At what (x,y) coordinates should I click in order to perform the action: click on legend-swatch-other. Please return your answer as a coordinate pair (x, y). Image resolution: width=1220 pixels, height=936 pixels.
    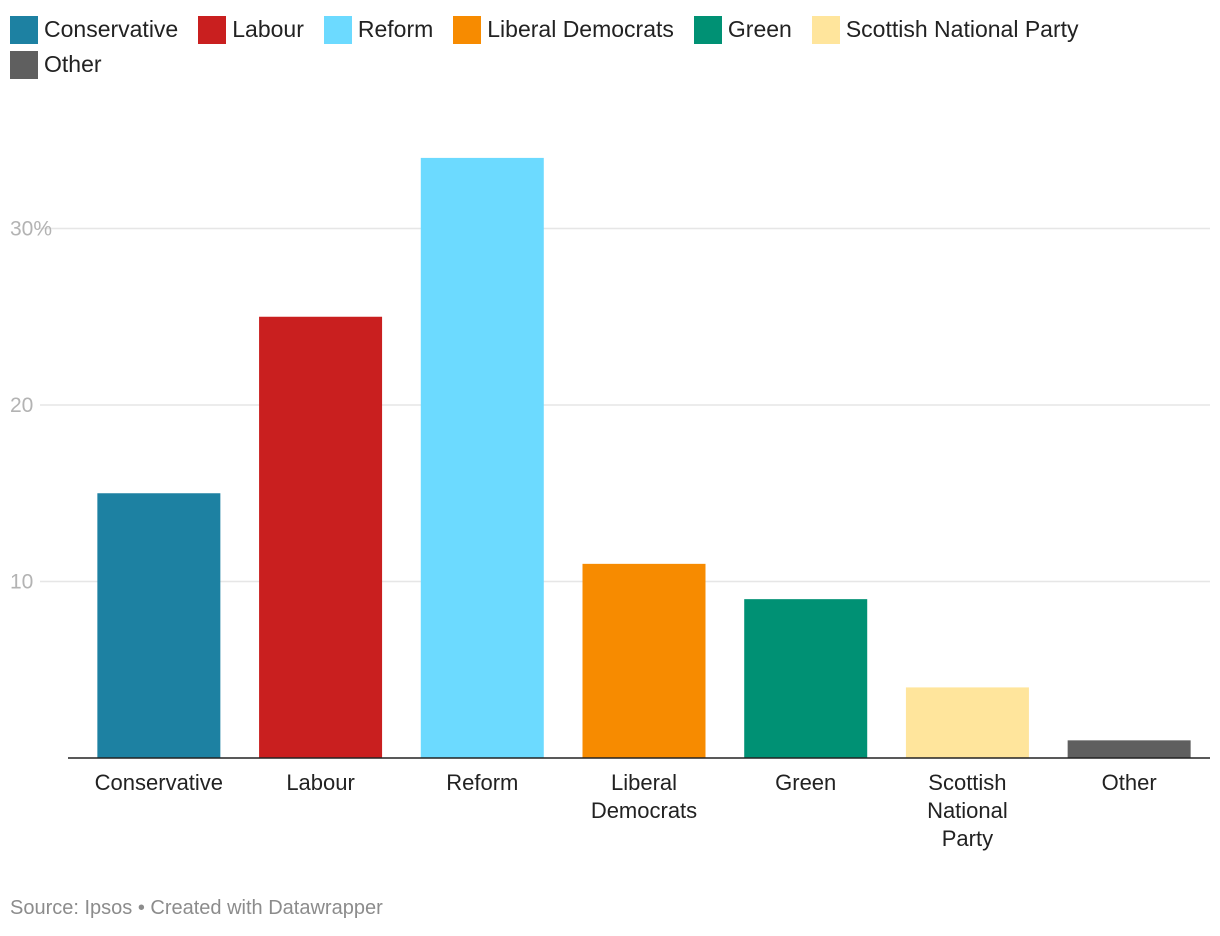
    Looking at the image, I should click on (24, 64).